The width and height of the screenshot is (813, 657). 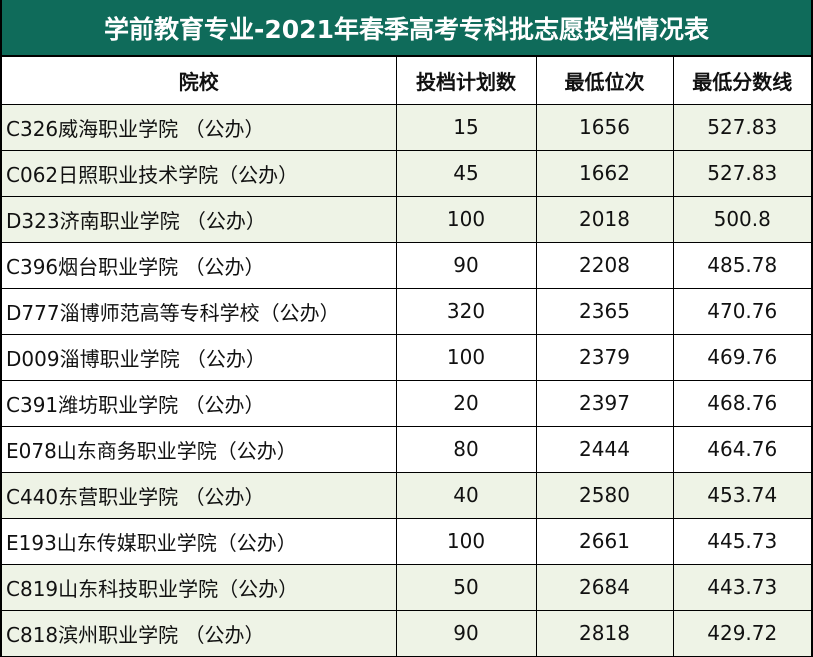 I want to click on school-cell: C818滨州职业学院 （公办）, so click(x=199, y=632).